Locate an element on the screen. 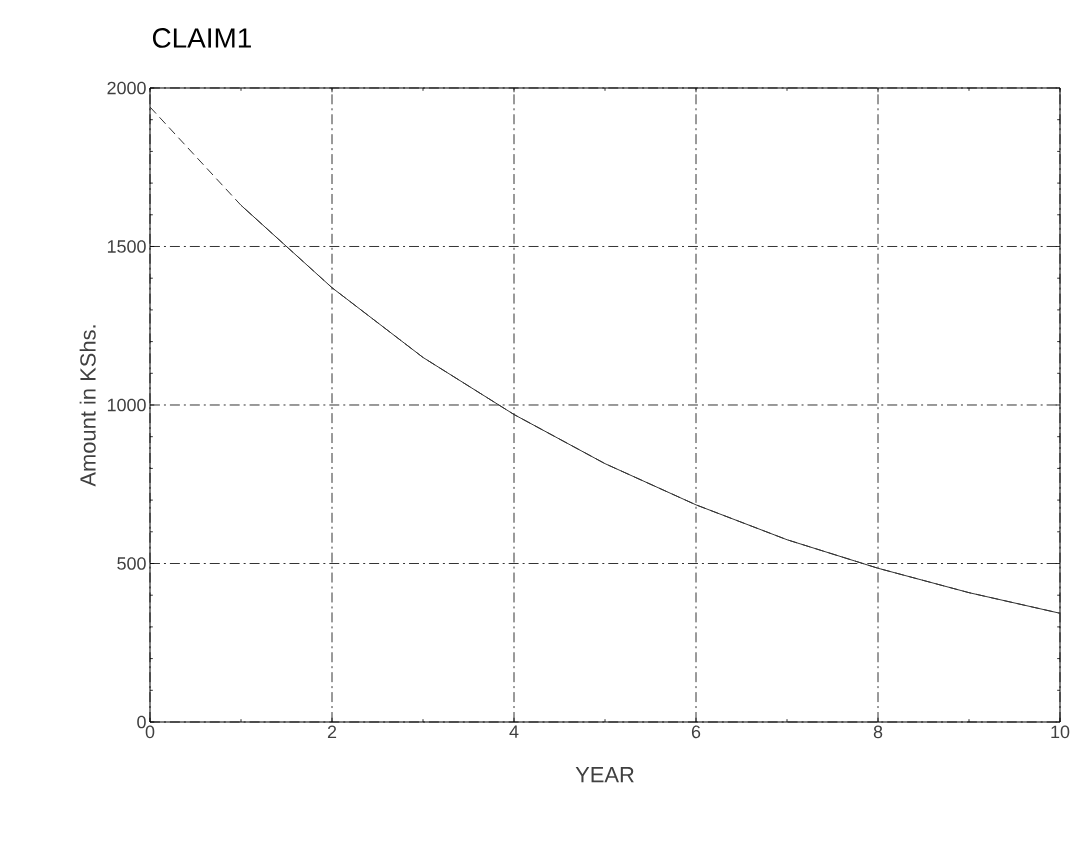 This screenshot has height=846, width=1086. y-tick-label: 1000 is located at coordinates (126, 405).